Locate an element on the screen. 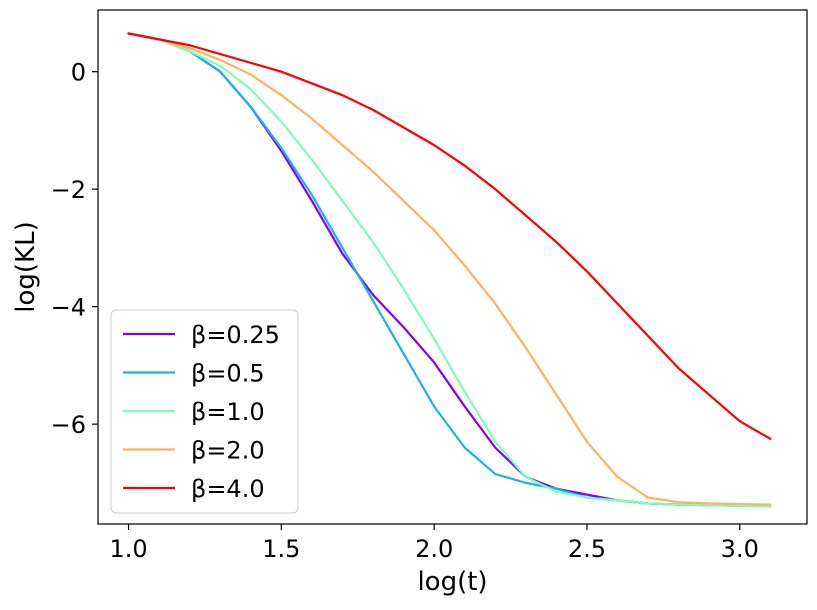 This screenshot has height=610, width=817. legend-entry-2: β=1.0 is located at coordinates (228, 412).